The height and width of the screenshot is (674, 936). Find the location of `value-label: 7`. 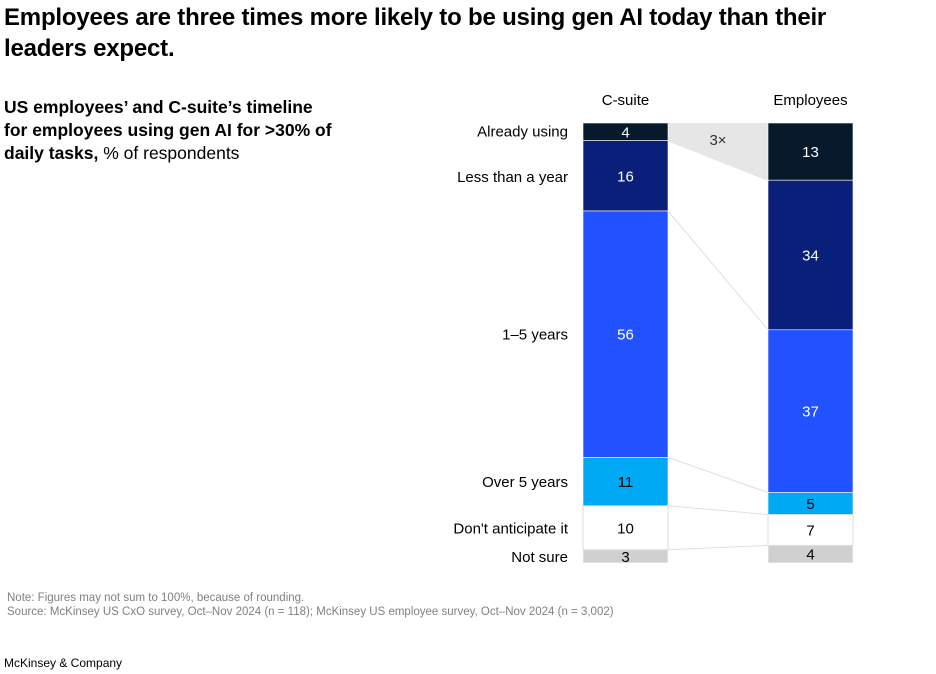

value-label: 7 is located at coordinates (810, 531).